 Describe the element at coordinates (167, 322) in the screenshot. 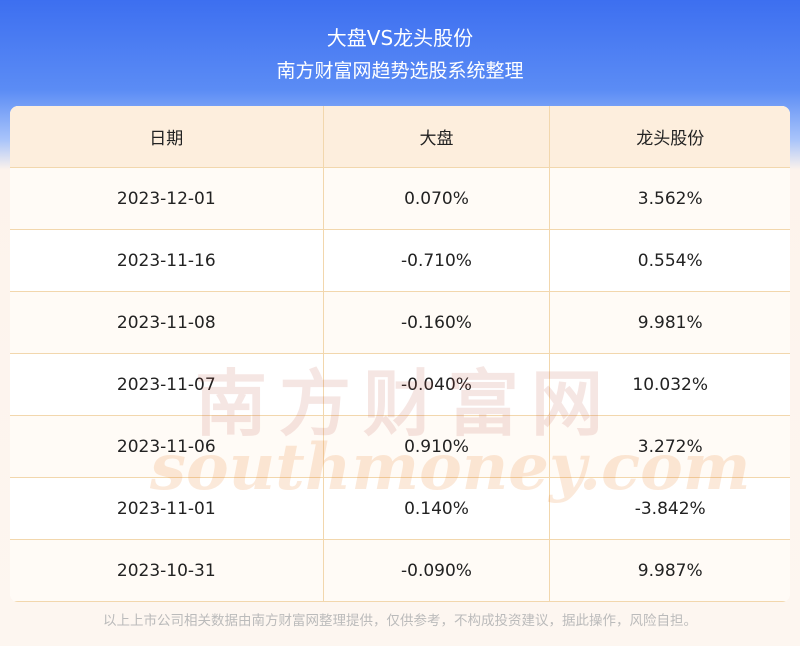

I see `table-cell: 2023-11-08` at that location.